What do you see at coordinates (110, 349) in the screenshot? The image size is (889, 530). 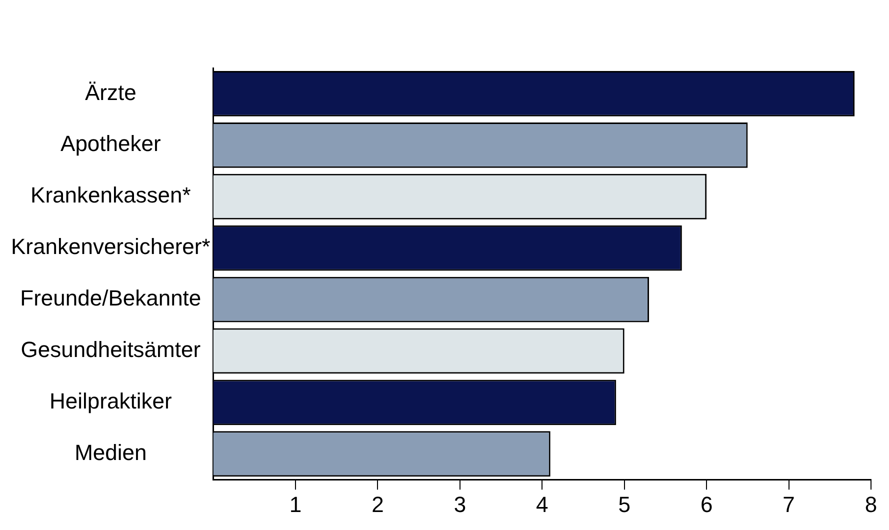 I see `y-tick-label: Gesundheitsämter` at bounding box center [110, 349].